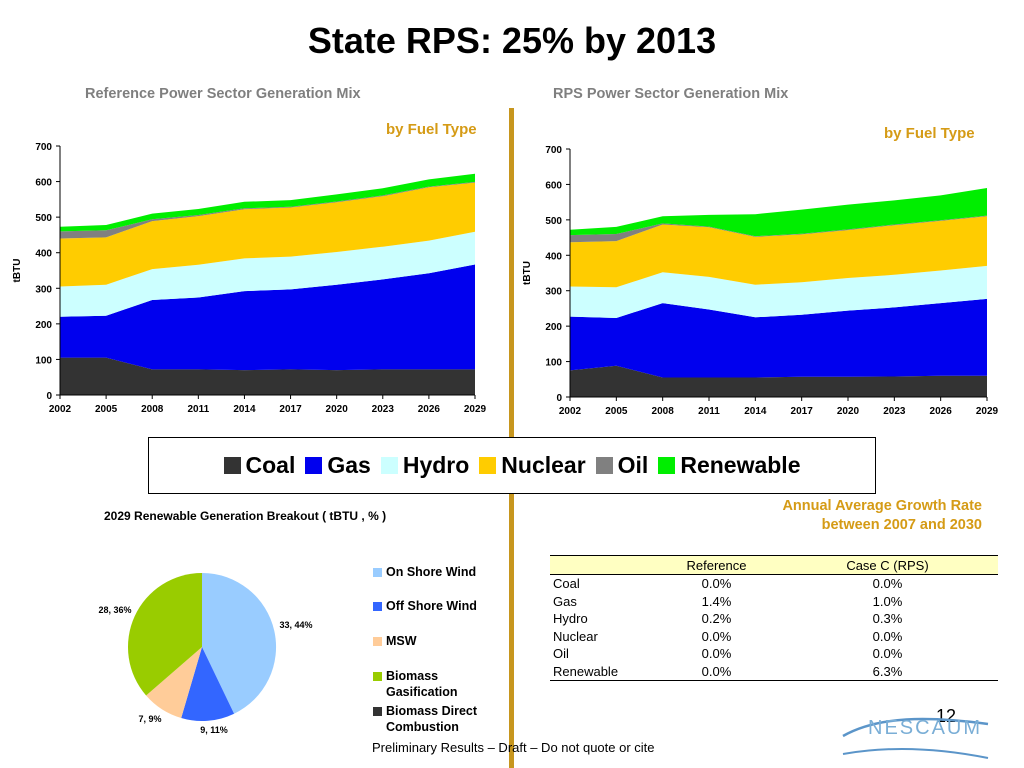 The height and width of the screenshot is (768, 1024). Describe the element at coordinates (774, 584) in the screenshot. I see `table-row: Coal 0.0% 0.0%` at that location.